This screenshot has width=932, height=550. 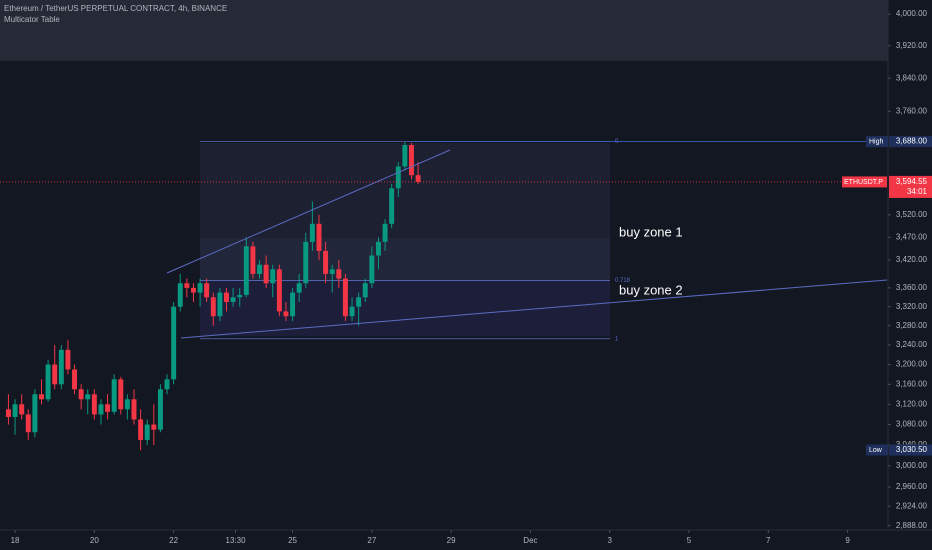 I want to click on marker-label: Low, so click(x=876, y=450).